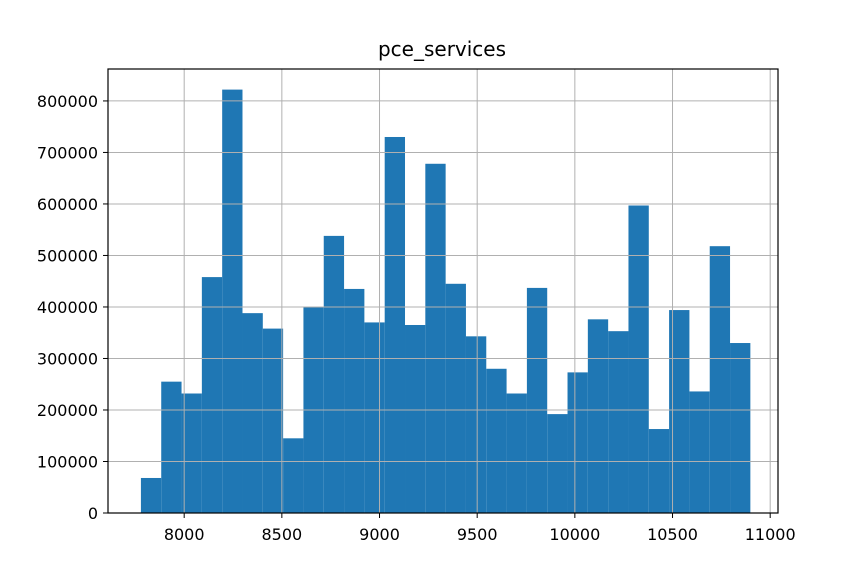 This screenshot has height=576, width=864. I want to click on y-tick-label-4: 400000, so click(67, 307).